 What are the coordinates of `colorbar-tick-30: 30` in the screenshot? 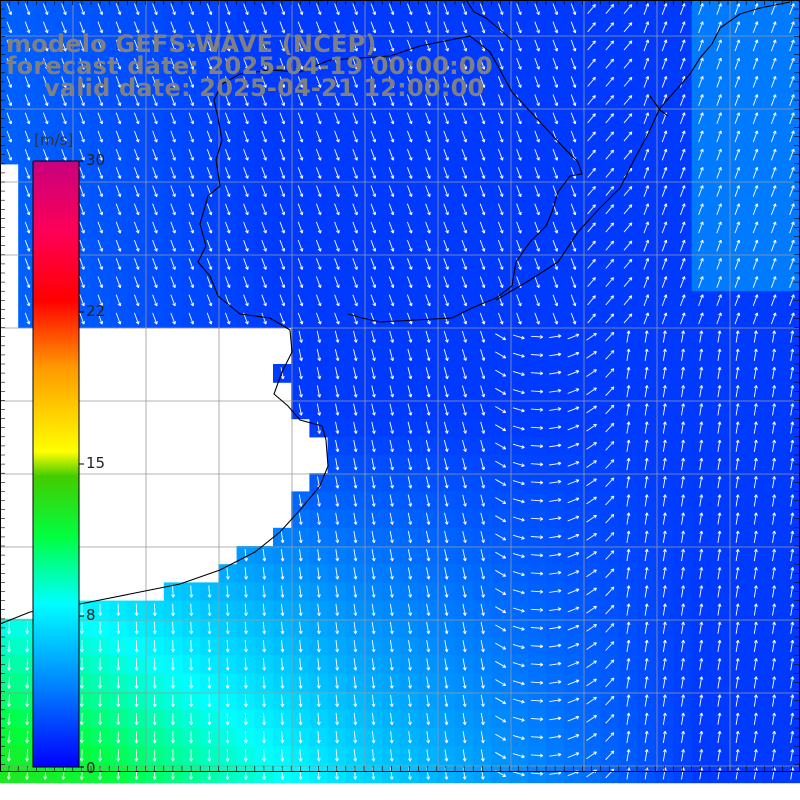 It's located at (96, 160).